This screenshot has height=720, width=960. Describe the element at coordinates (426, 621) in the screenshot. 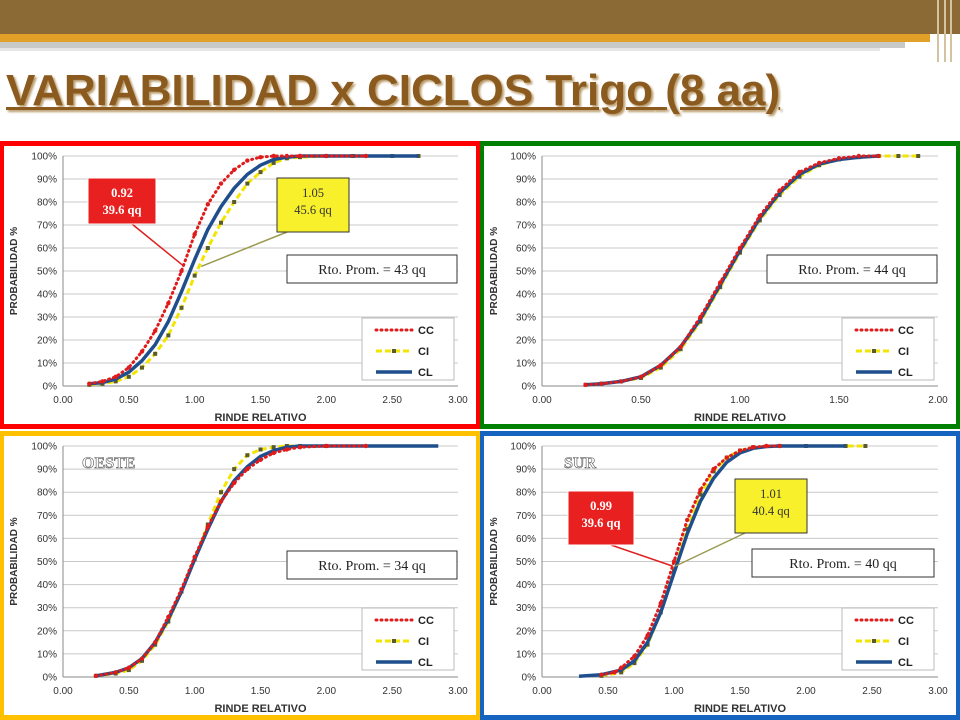

I see `legend-label-cc: CC` at that location.